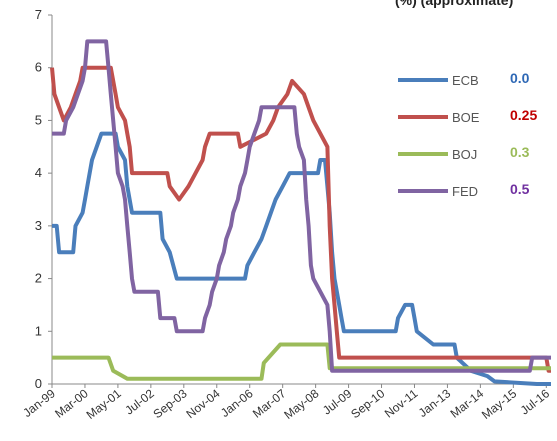 The height and width of the screenshot is (441, 557). What do you see at coordinates (203, 403) in the screenshot?
I see `x-tick-label: Nov-04` at bounding box center [203, 403].